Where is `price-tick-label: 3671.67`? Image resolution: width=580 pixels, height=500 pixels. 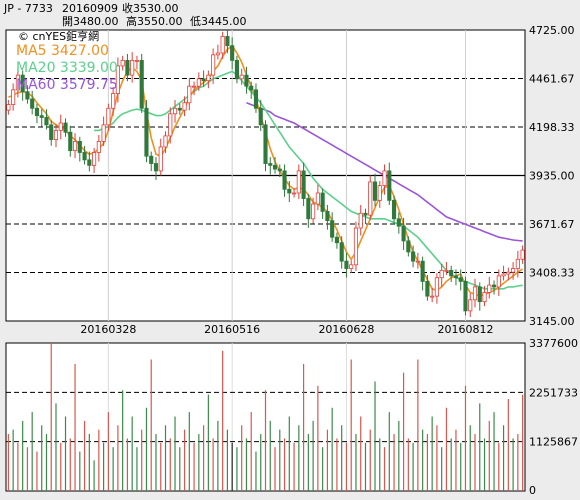
price-tick-label: 3671.67 is located at coordinates (552, 224).